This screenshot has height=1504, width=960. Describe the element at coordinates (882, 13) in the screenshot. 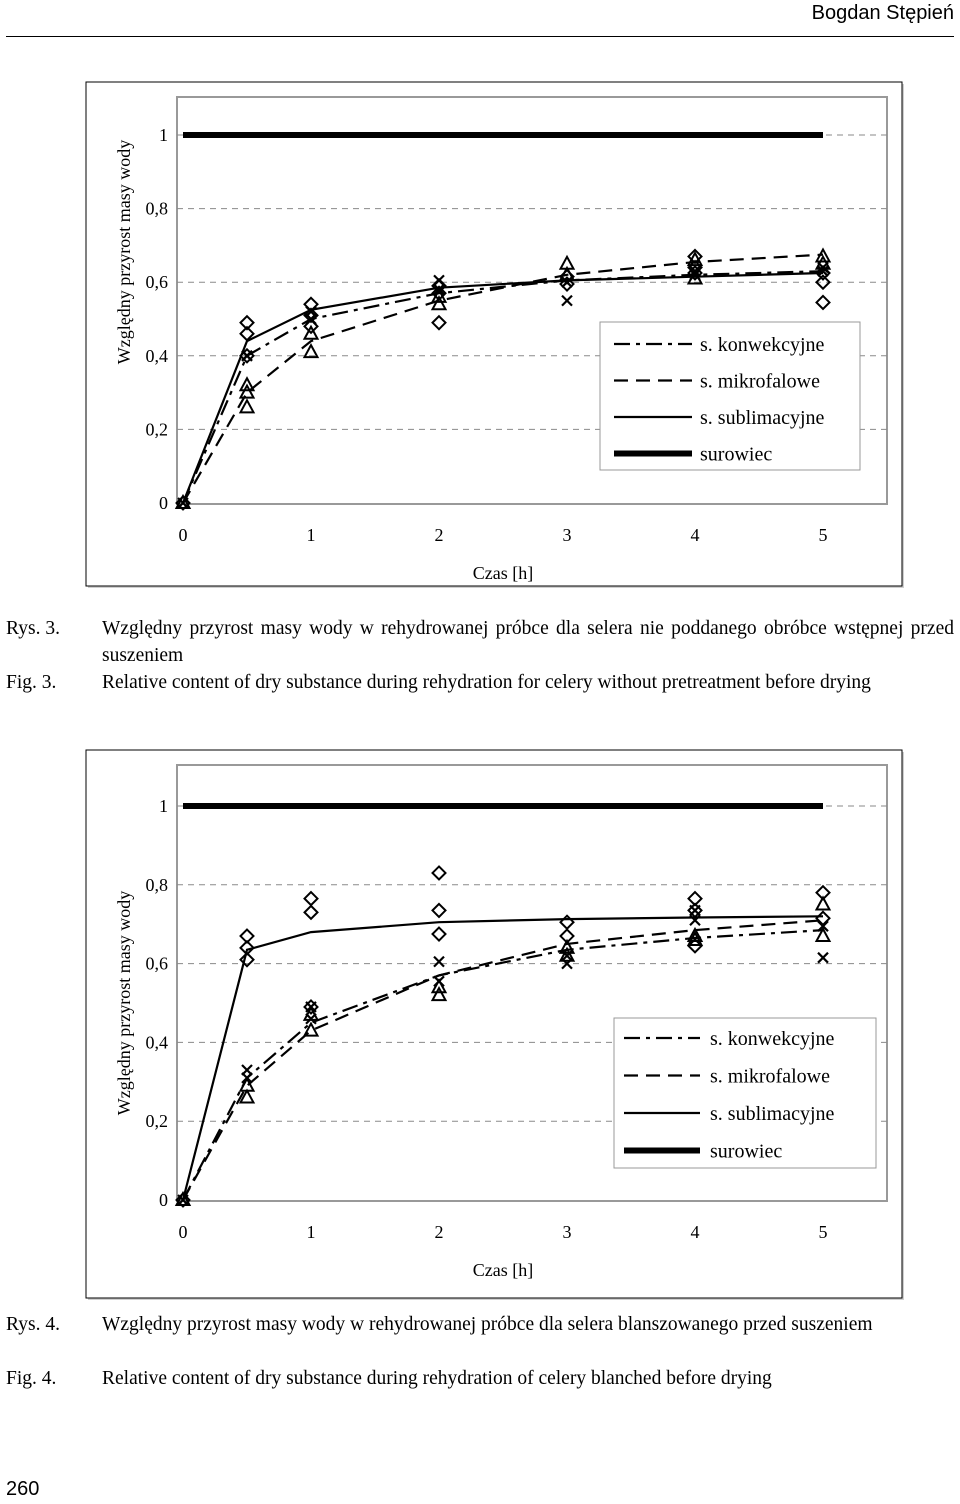

I see `author-name: Bogdan Stępień` at that location.